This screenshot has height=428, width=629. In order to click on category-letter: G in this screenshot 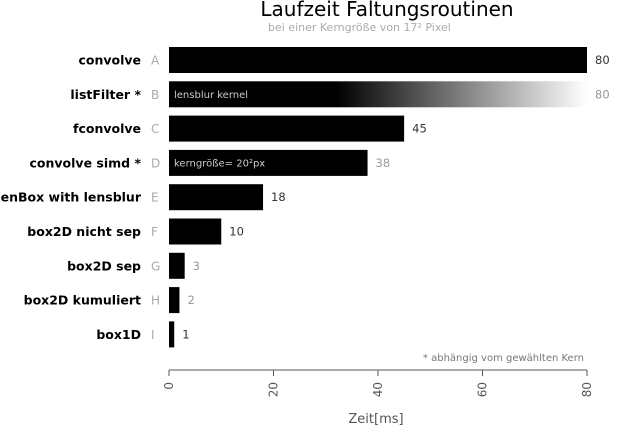, I will do `click(155, 266)`.